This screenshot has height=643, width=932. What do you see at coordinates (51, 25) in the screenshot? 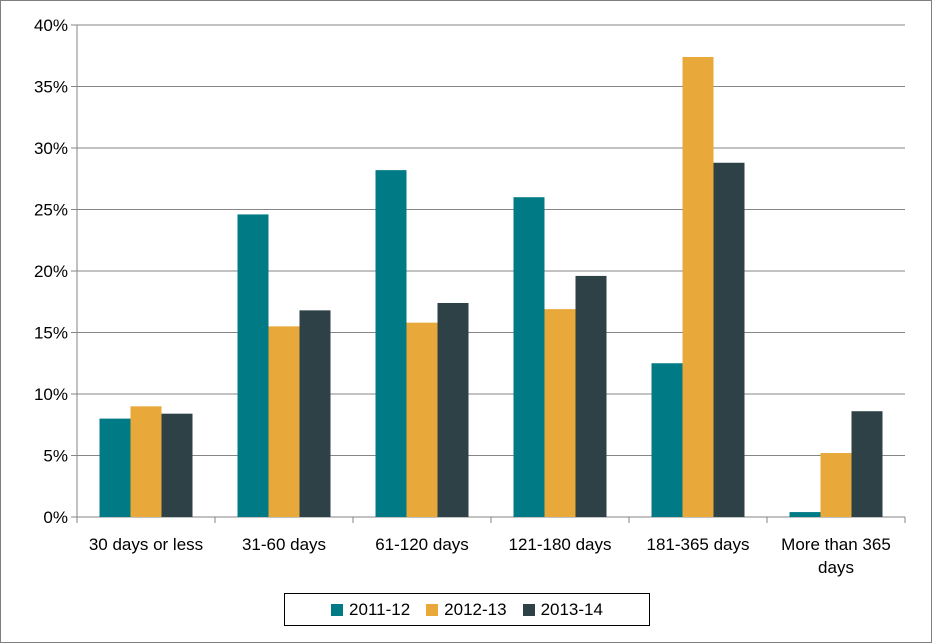
I see `y-tick-label: 40%` at bounding box center [51, 25].